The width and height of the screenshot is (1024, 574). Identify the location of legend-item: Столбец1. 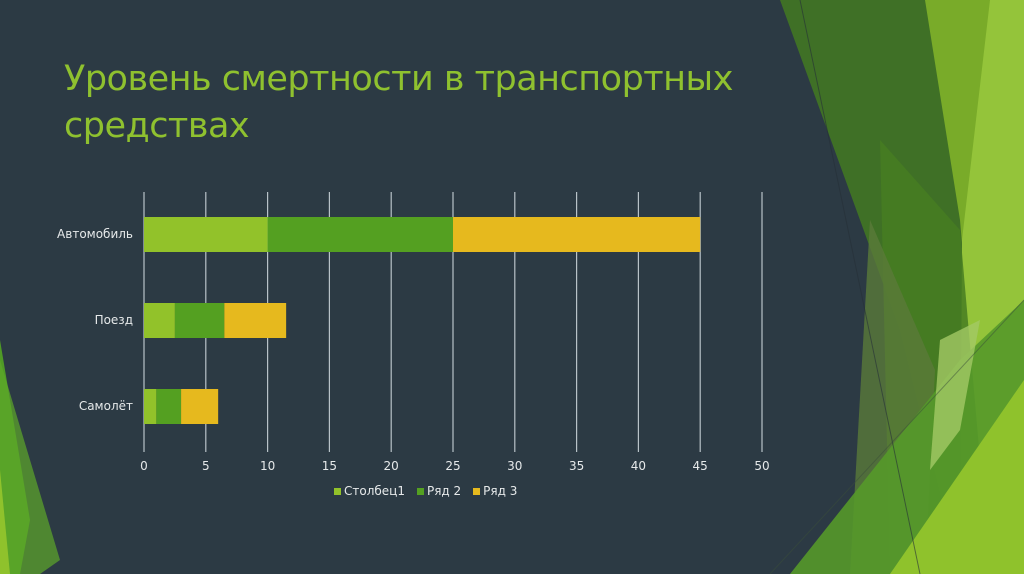
(369, 491).